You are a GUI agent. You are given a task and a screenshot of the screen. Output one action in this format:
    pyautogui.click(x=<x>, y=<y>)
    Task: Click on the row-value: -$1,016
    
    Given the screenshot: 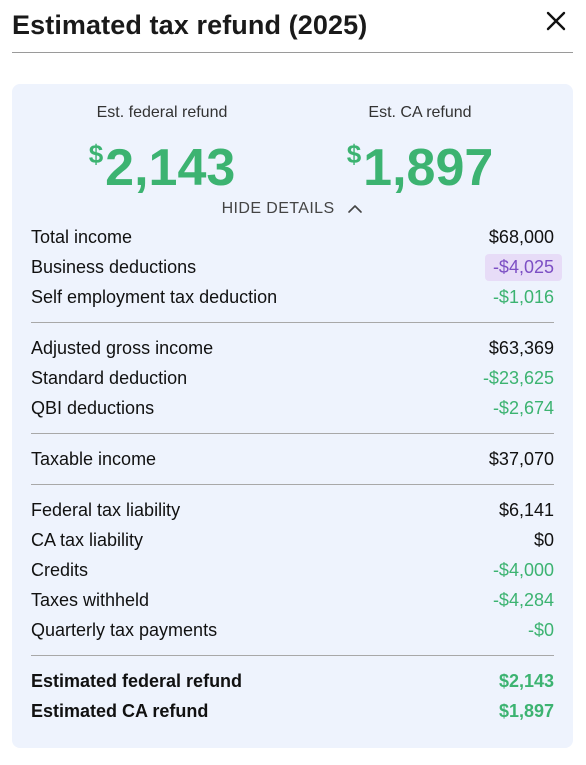 What is the action you would take?
    pyautogui.click(x=523, y=296)
    